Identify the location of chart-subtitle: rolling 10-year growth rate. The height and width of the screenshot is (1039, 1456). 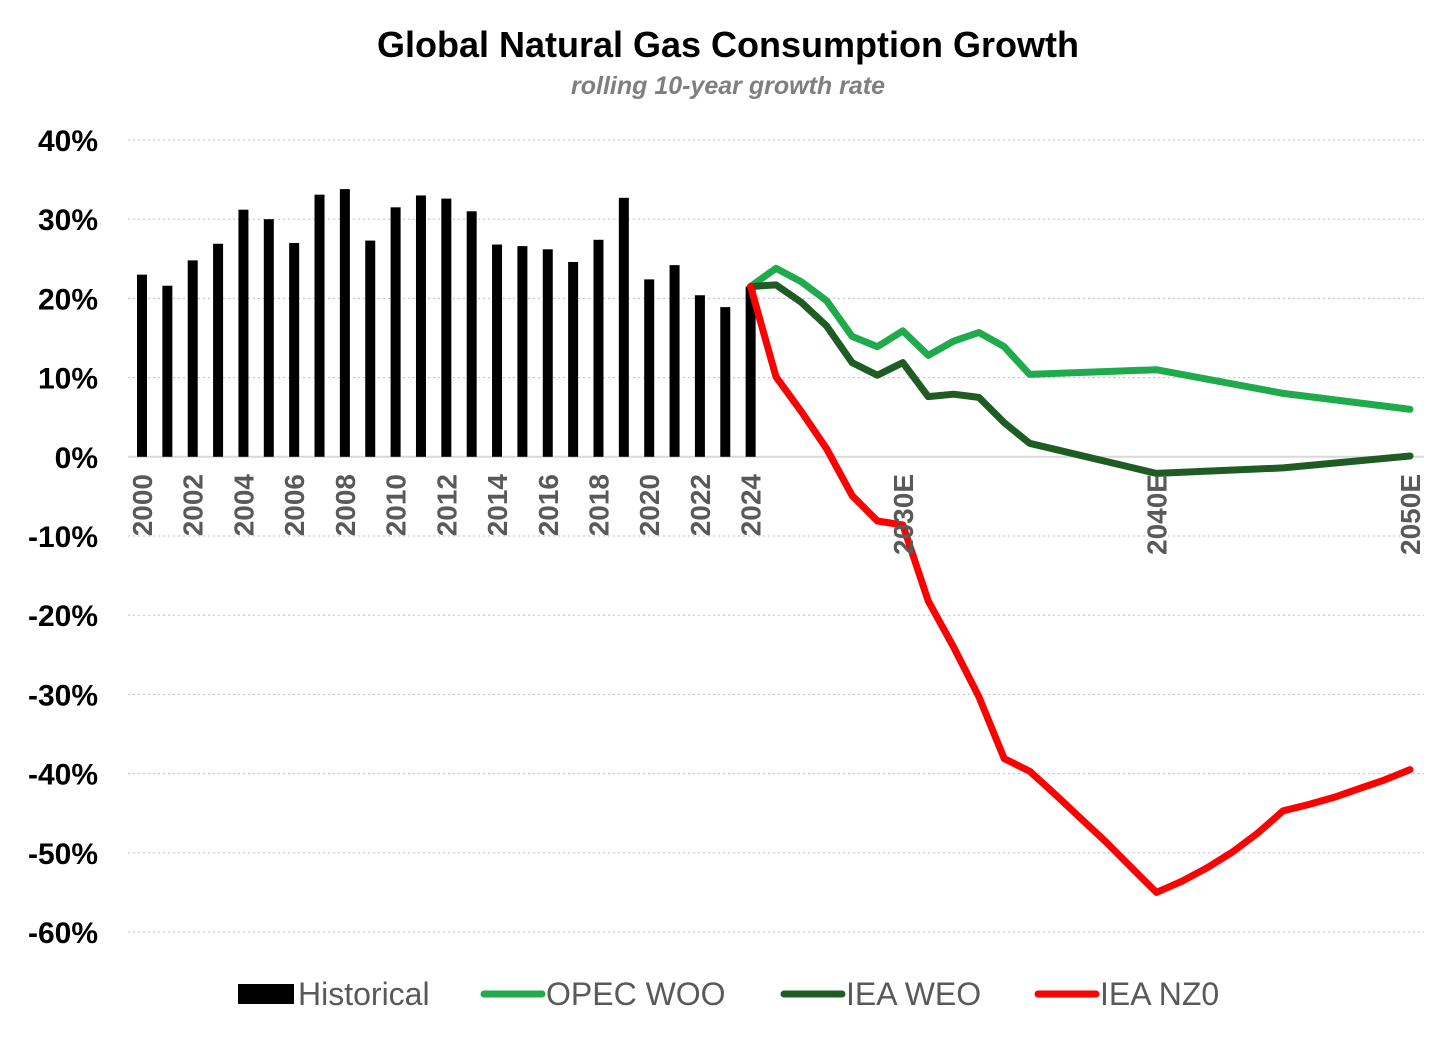
(728, 86).